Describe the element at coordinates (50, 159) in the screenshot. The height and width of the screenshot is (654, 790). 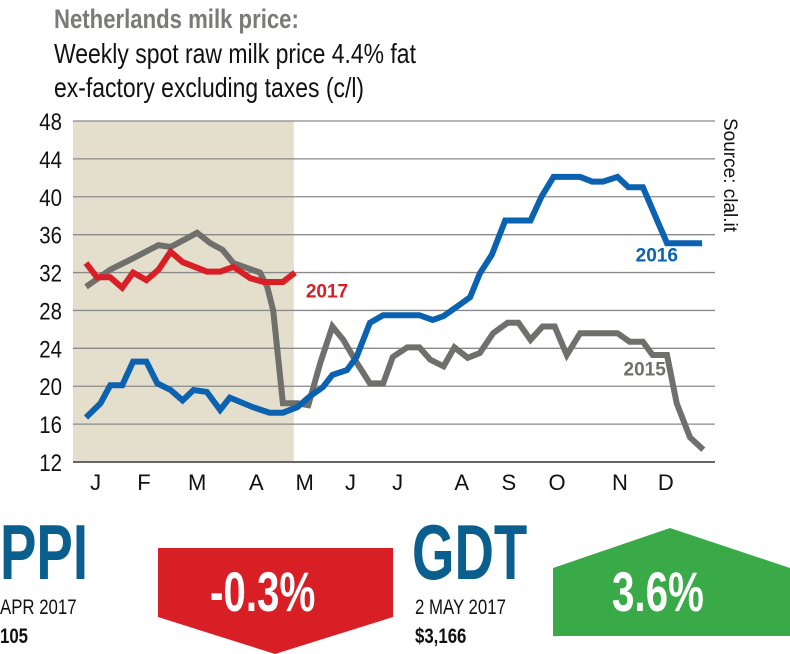
I see `y-tick-label: 44` at that location.